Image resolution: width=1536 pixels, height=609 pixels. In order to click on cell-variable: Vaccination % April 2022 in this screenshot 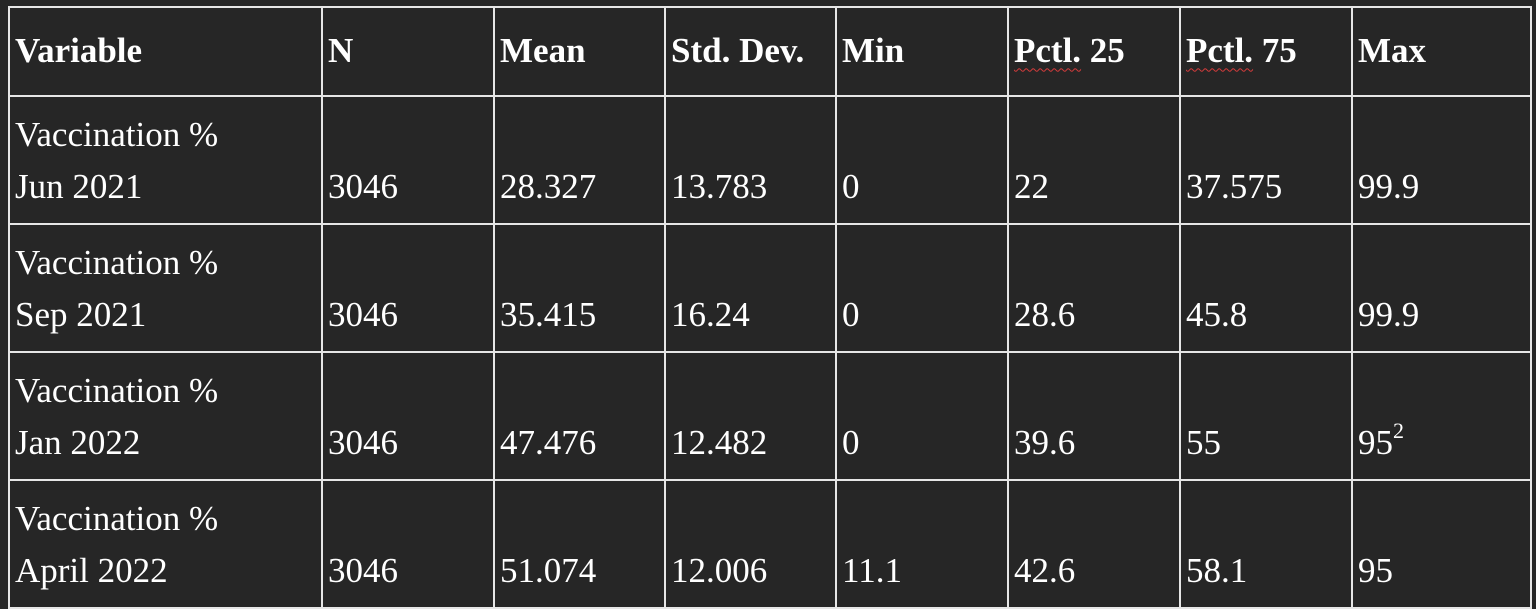, I will do `click(165, 544)`.